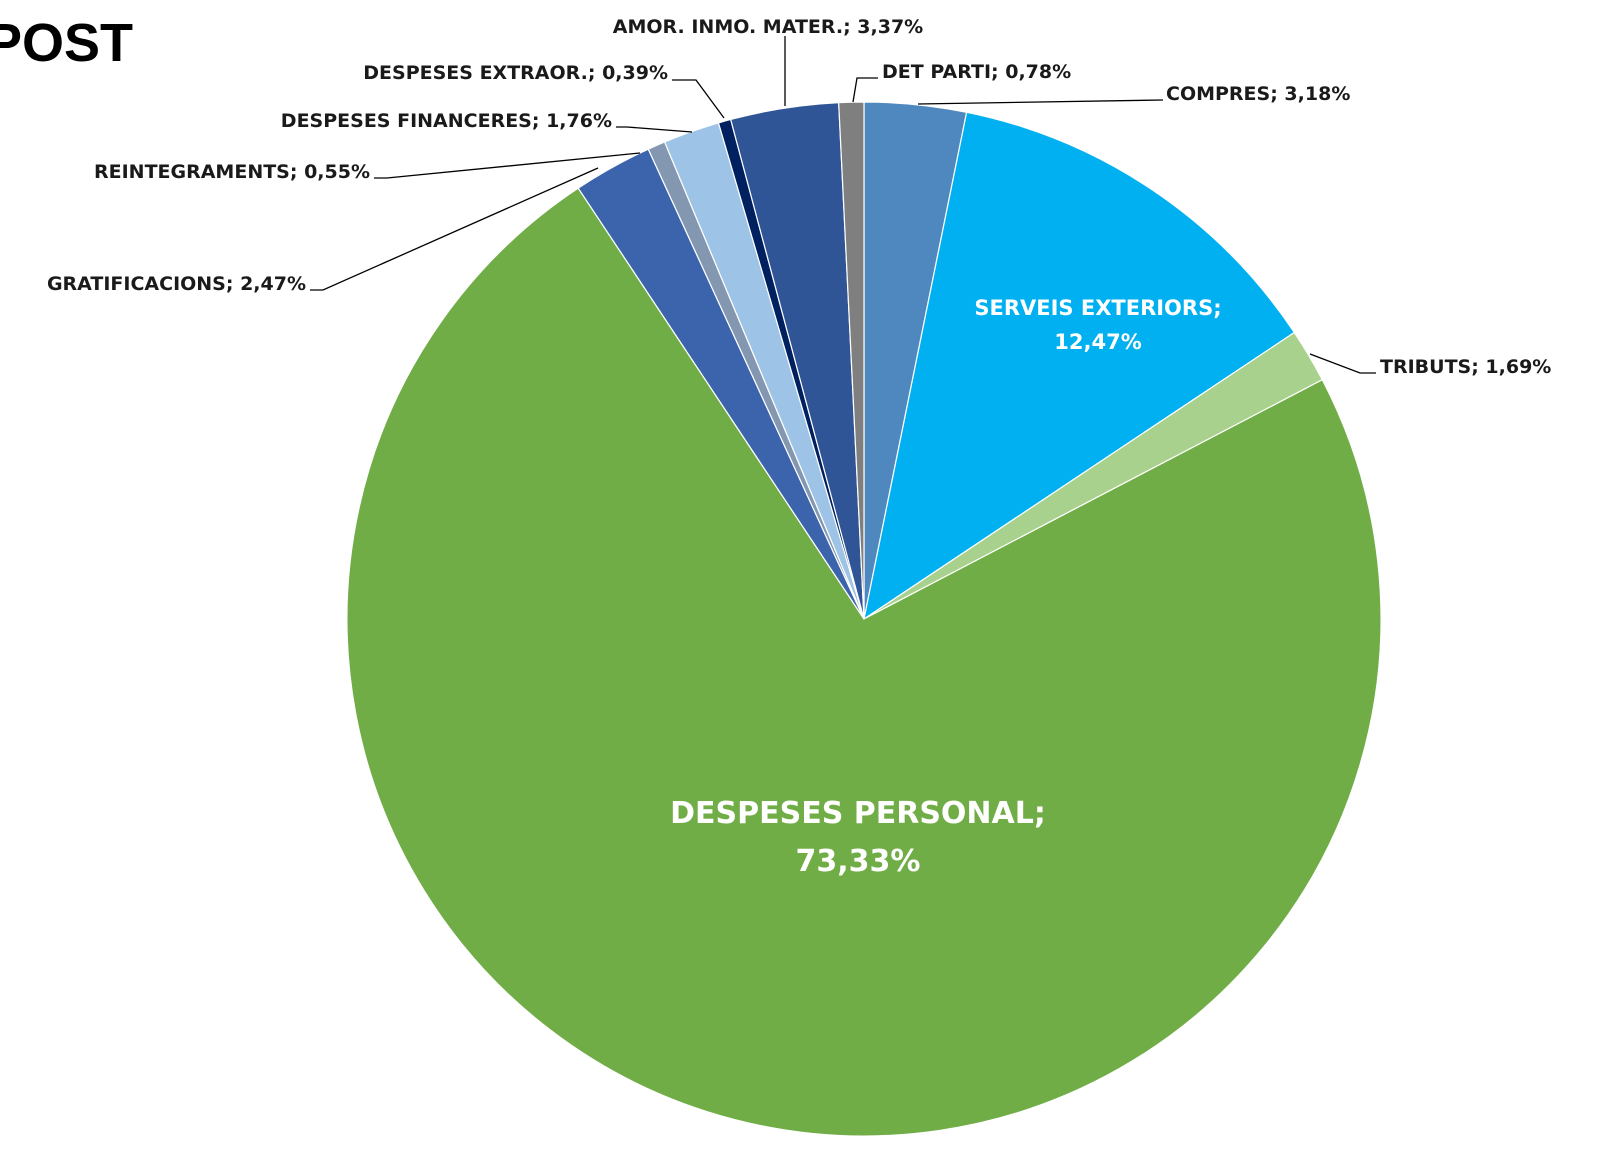  Describe the element at coordinates (515, 73) in the screenshot. I see `slice-label-despeses-extraor: DESPESES EXTRAOR.; 0,39%` at that location.